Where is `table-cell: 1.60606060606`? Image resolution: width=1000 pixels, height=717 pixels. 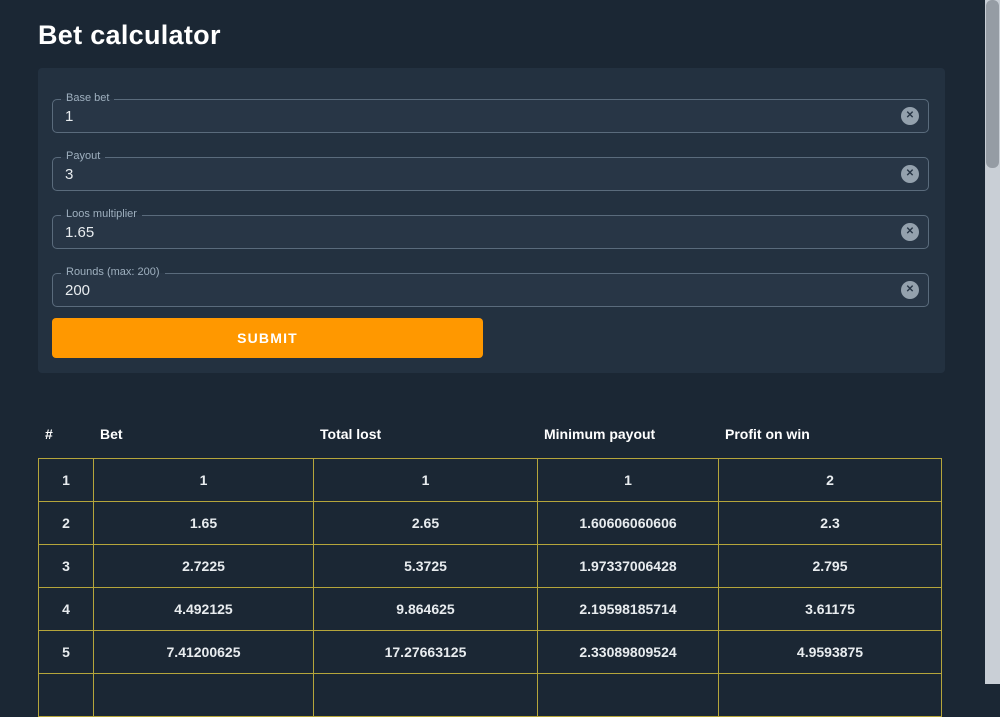 table-cell: 1.60606060606 is located at coordinates (628, 523).